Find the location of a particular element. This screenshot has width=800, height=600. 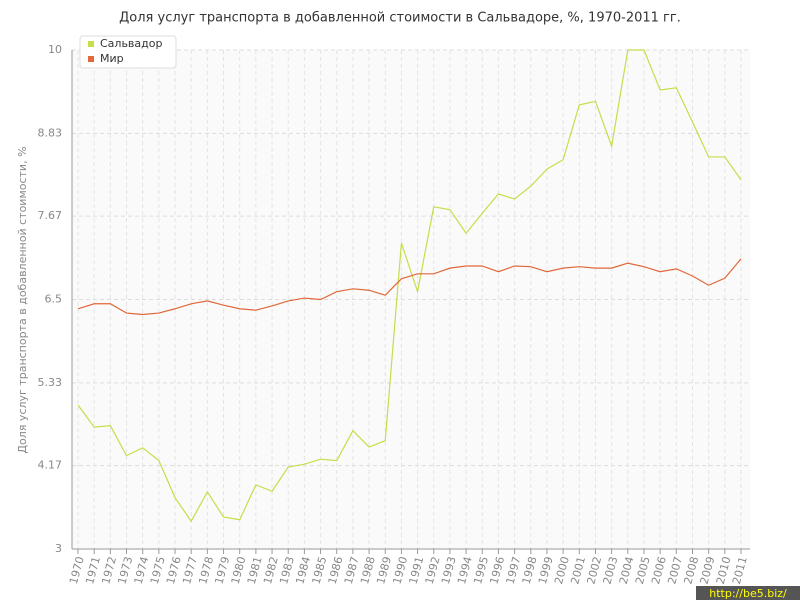

y-tick-label: 7.67 is located at coordinates (50, 215).